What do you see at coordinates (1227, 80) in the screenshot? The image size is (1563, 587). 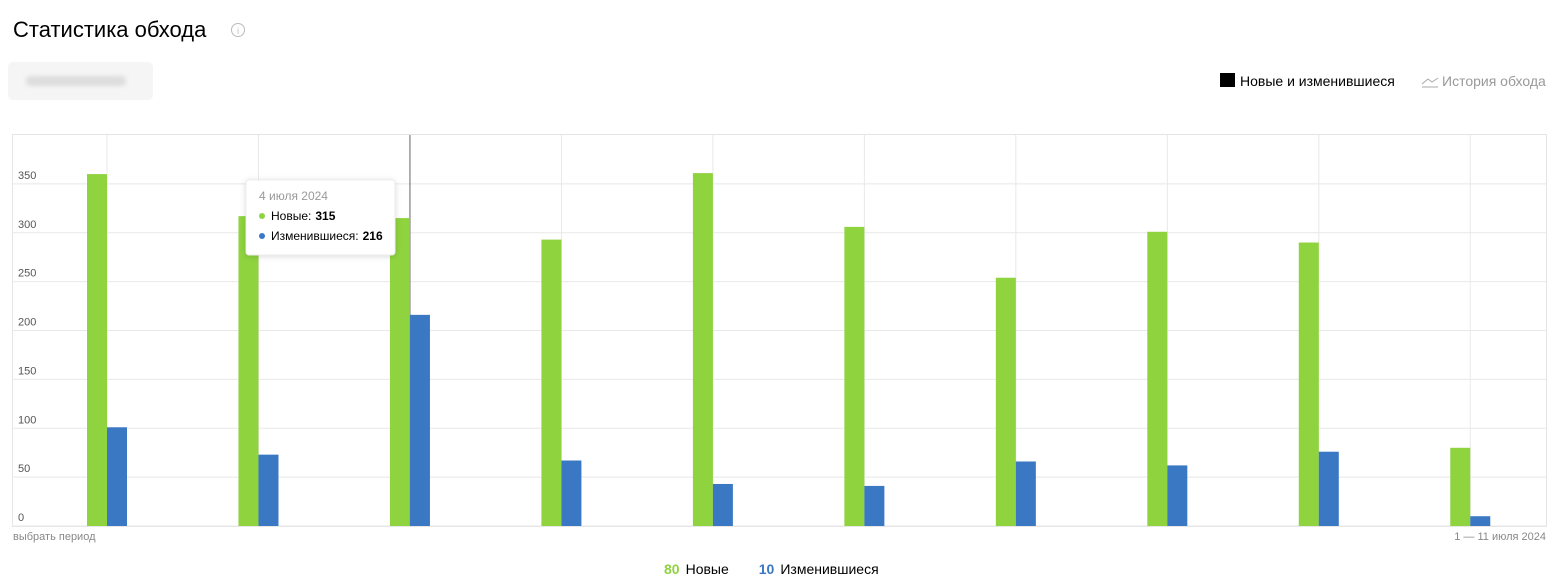 I see `bars-icon` at bounding box center [1227, 80].